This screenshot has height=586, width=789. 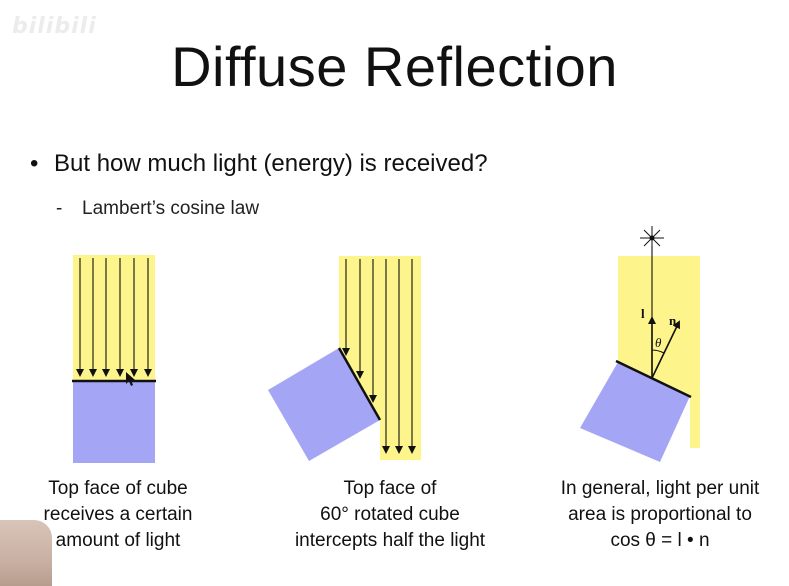 I want to click on label-theta: θ, so click(x=658, y=342).